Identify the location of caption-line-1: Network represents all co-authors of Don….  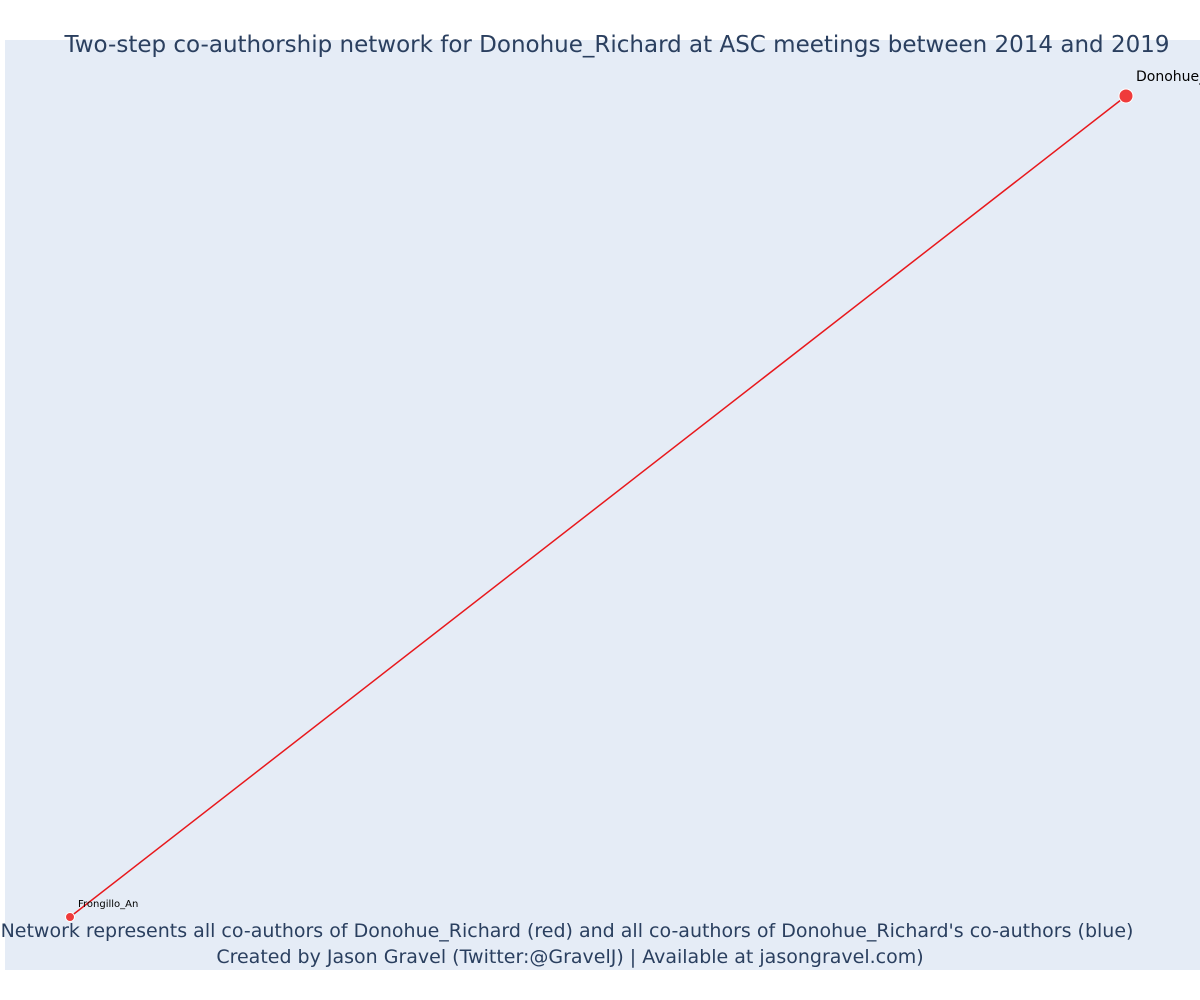
(567, 931).